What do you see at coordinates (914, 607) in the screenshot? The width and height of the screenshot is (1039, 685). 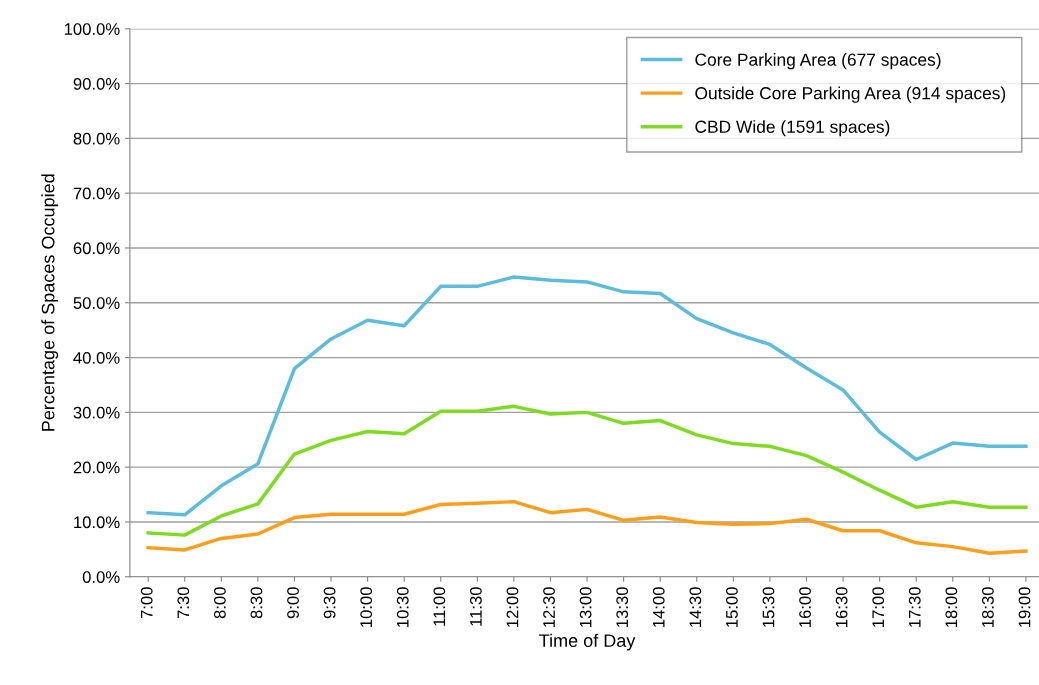 I see `x-tick-label: 17:30` at bounding box center [914, 607].